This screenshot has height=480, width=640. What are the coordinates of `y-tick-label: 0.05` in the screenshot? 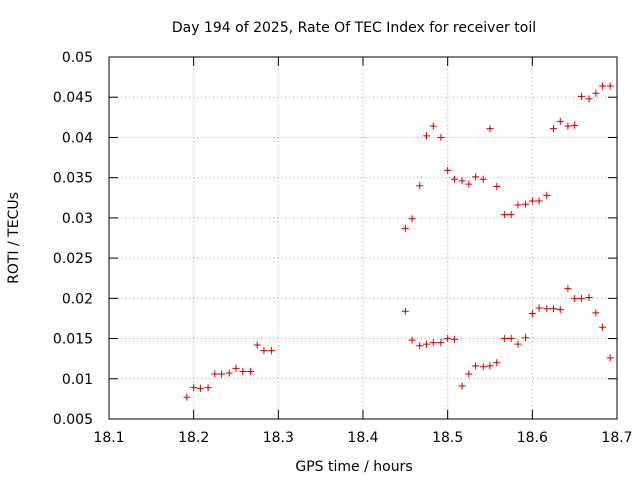 It's located at (77, 58).